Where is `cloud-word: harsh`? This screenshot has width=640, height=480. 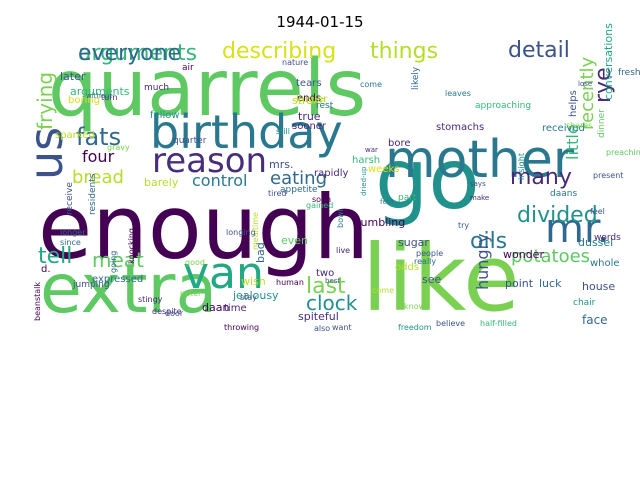
cloud-word: harsh is located at coordinates (366, 160).